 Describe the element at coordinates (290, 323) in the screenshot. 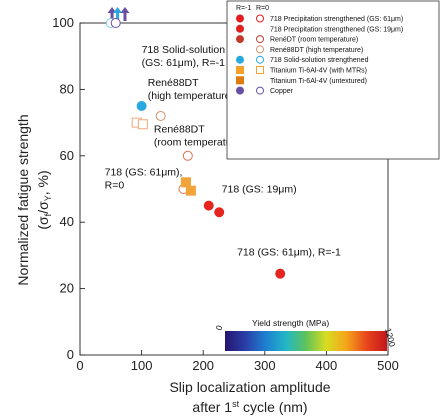

I see `colorbar-label: Yield strength (MPa)` at that location.